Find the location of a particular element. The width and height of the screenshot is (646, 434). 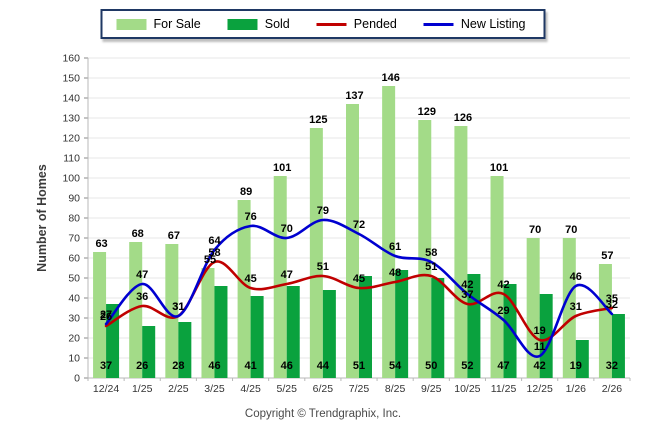

svg-text: 140 is located at coordinates (71, 99).